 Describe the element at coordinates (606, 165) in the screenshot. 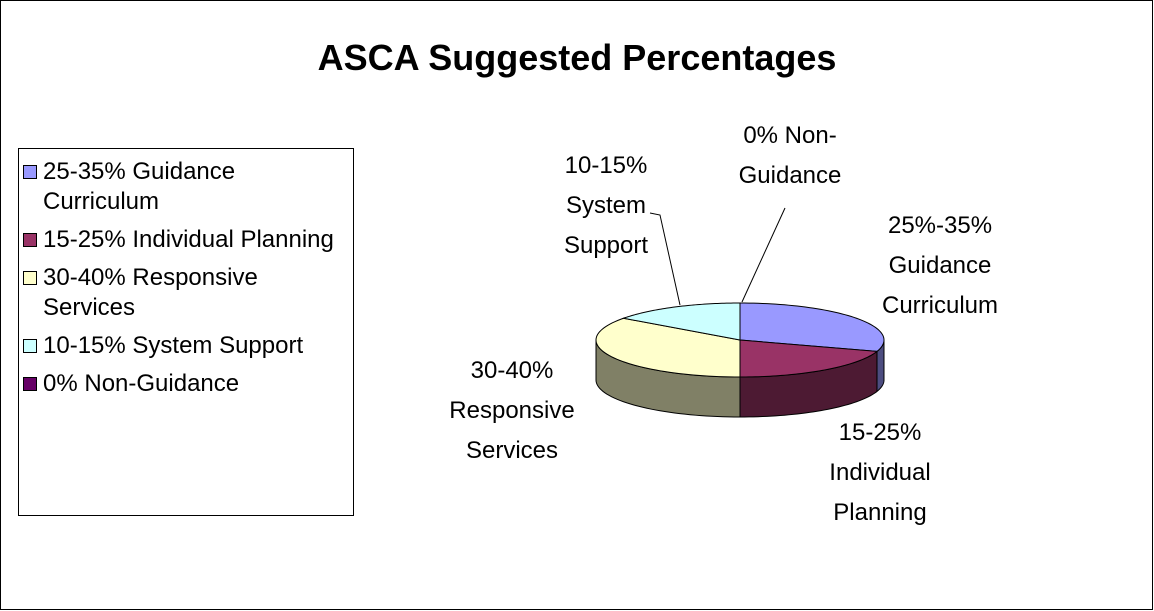

I see `slice-label-line: 10-15%` at that location.